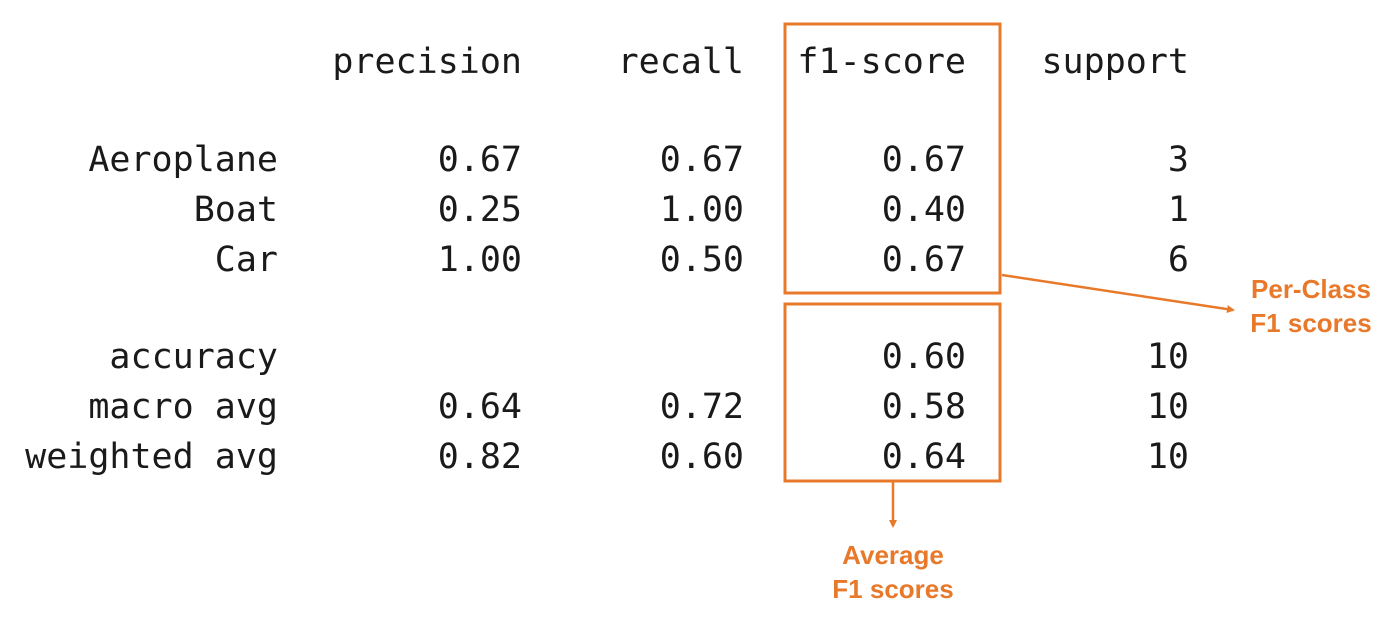  Describe the element at coordinates (183, 160) in the screenshot. I see `row-label: Aeroplane` at that location.